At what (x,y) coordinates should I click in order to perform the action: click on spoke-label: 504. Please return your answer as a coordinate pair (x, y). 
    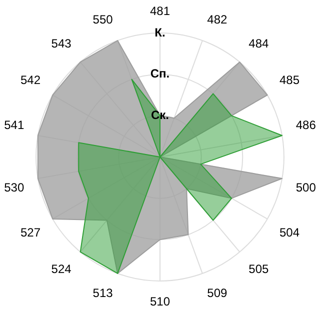
    Looking at the image, I should click on (289, 232).